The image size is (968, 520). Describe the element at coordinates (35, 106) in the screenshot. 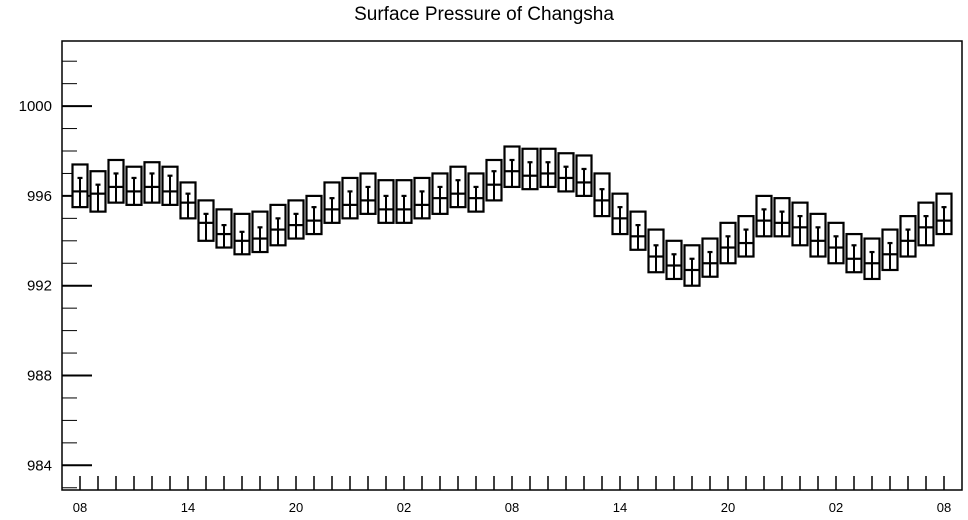

I see `y-tick-label: 1000` at that location.